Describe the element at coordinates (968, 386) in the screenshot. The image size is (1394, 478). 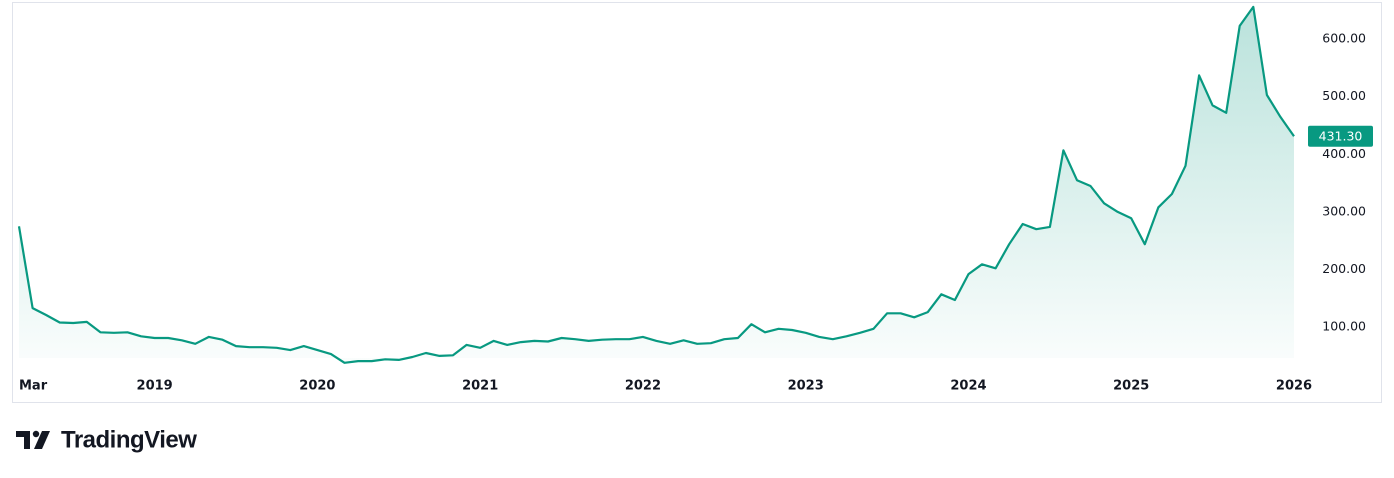
I see `x-tick-label: 2024` at that location.